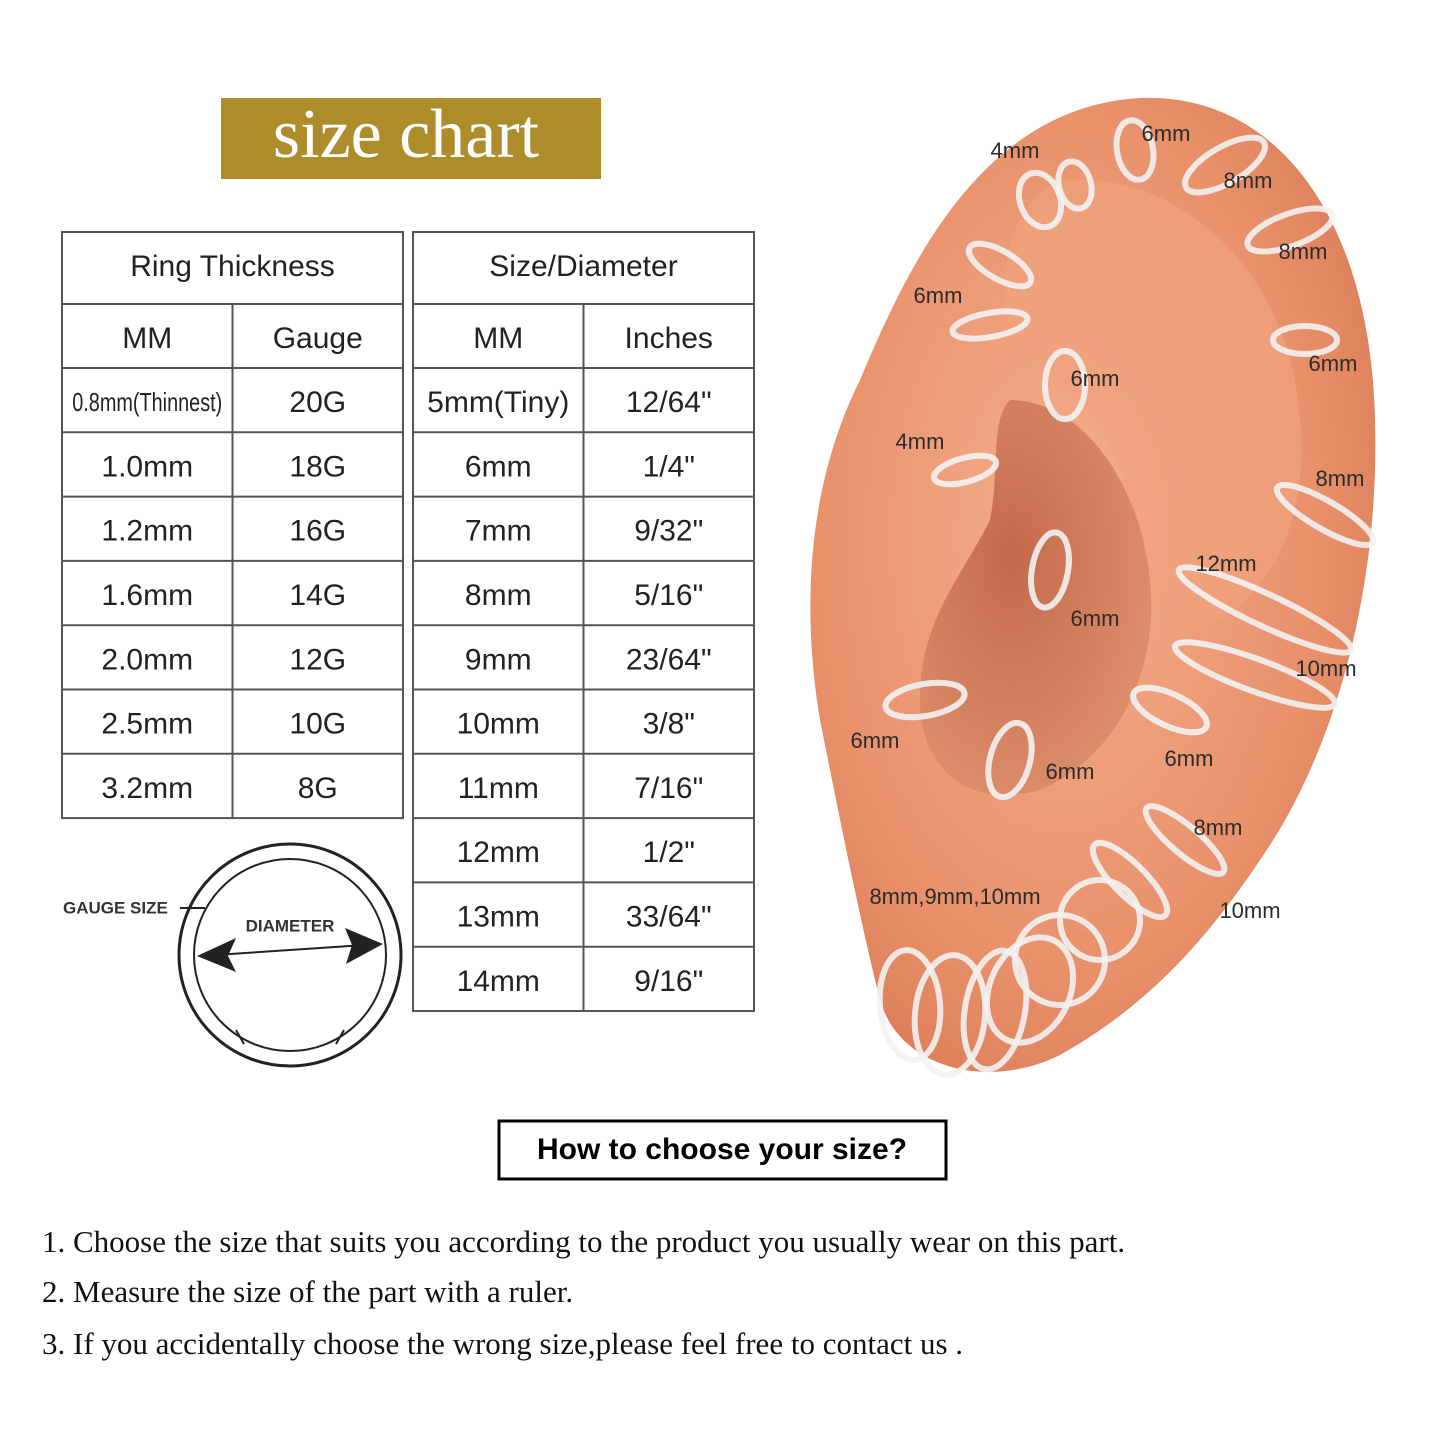 Image resolution: width=1445 pixels, height=1445 pixels. What do you see at coordinates (317, 595) in the screenshot?
I see `table-cell: 14G` at bounding box center [317, 595].